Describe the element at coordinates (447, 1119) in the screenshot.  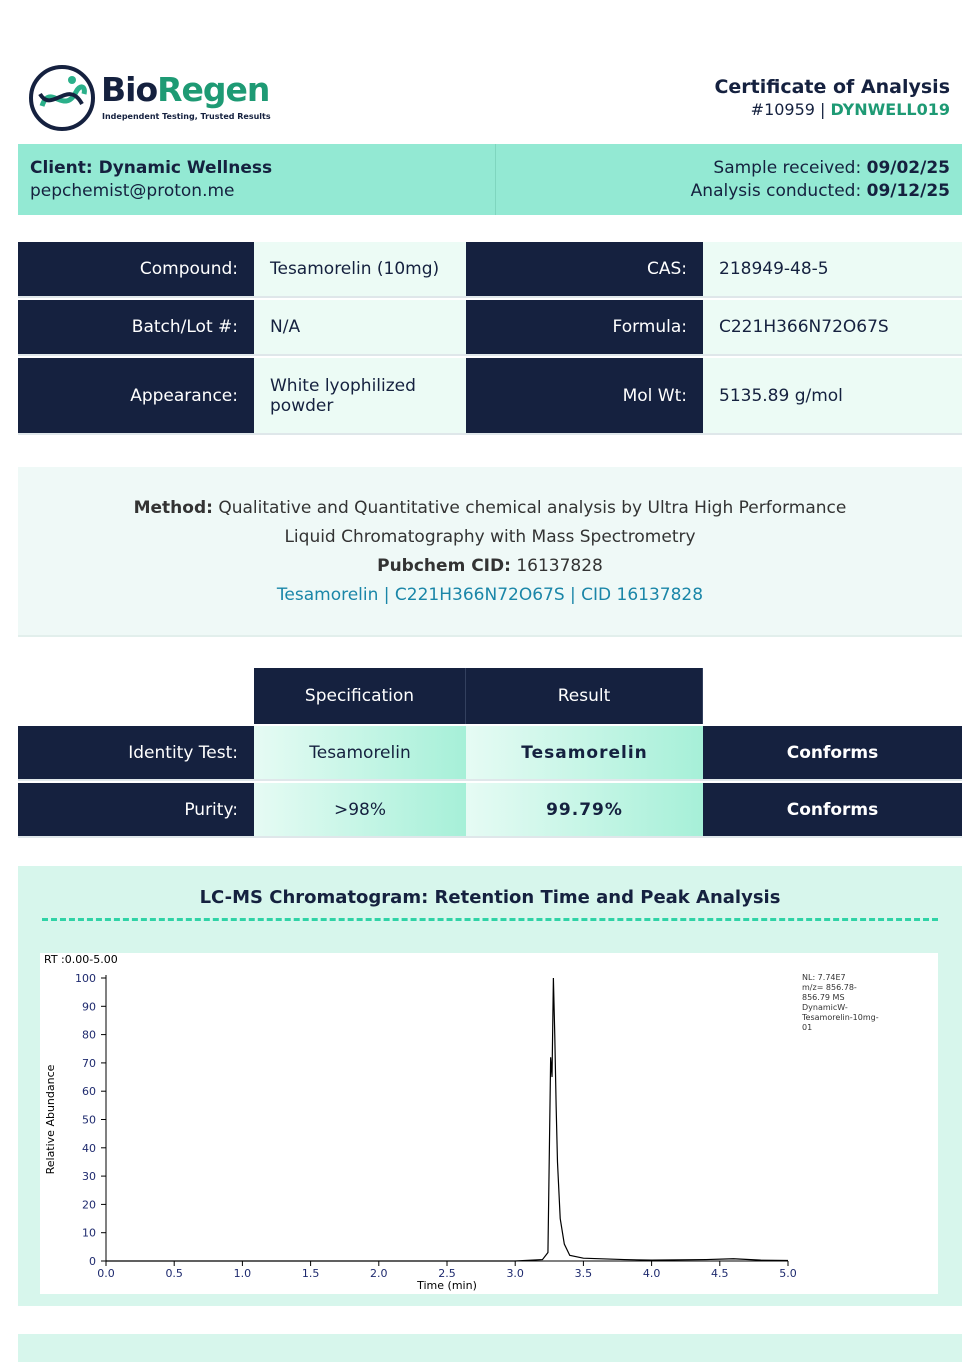
I see `trace` at that location.